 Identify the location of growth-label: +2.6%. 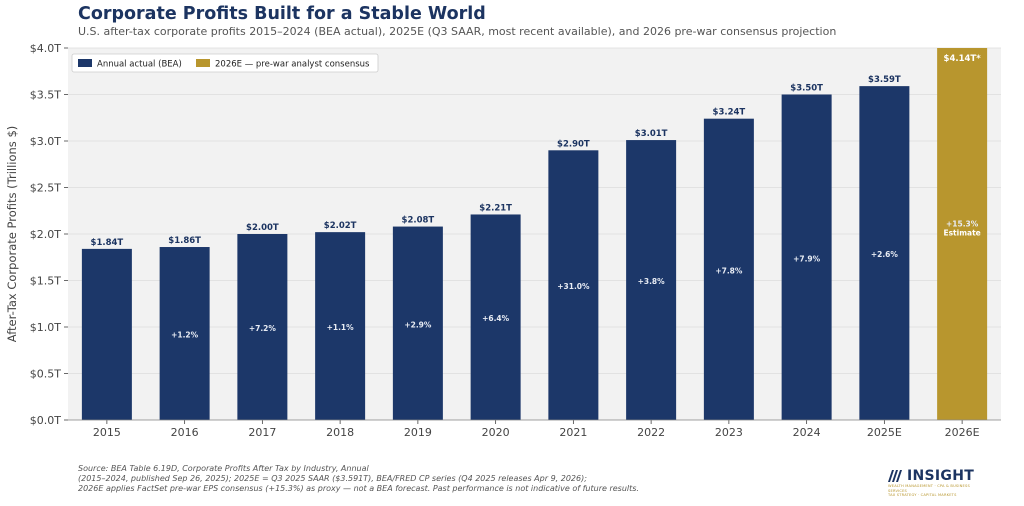
(885, 254).